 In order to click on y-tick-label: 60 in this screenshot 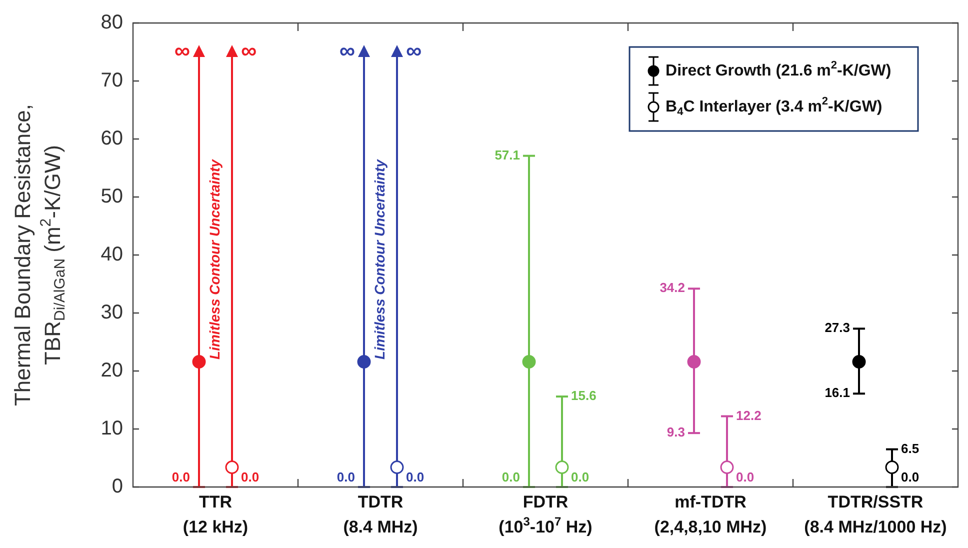, I will do `click(111, 139)`.